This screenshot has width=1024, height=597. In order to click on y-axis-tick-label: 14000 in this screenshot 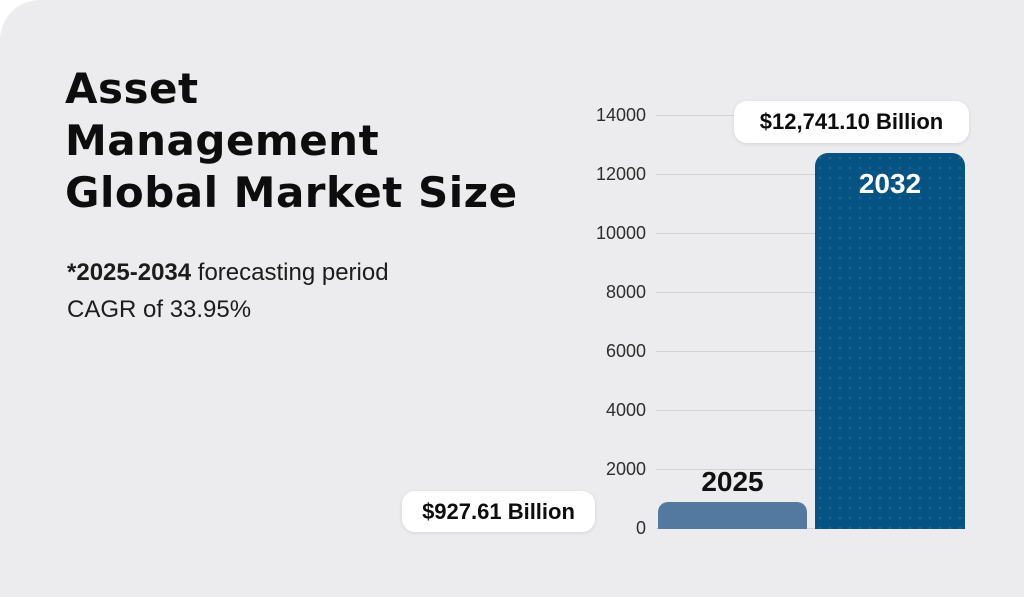, I will do `click(620, 115)`.